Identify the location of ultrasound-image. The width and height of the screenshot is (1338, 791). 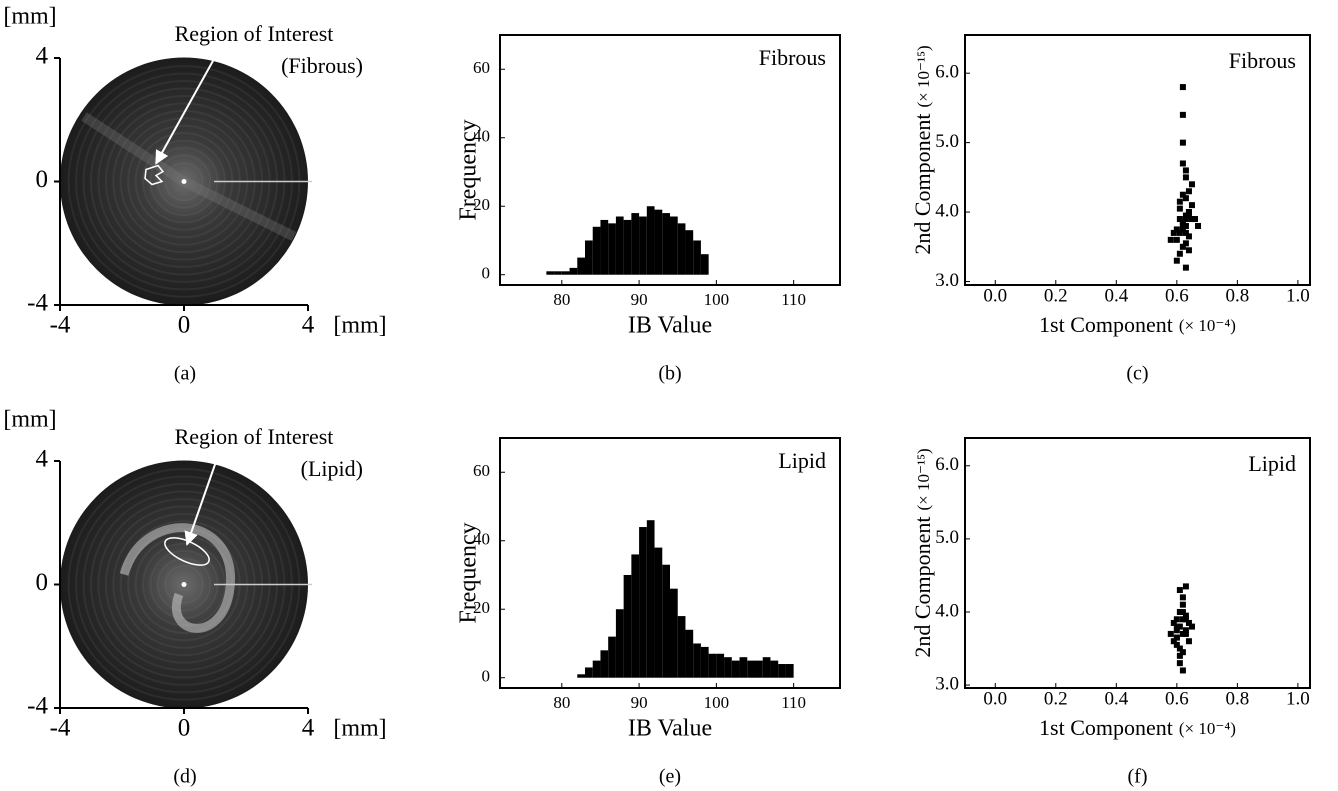
(186, 181).